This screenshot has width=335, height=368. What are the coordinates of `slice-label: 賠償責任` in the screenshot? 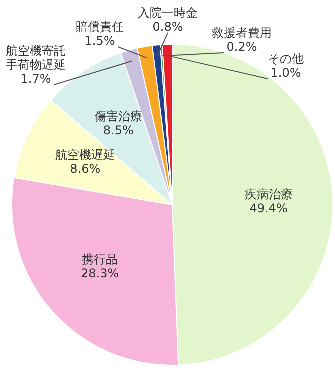 It's located at (100, 27).